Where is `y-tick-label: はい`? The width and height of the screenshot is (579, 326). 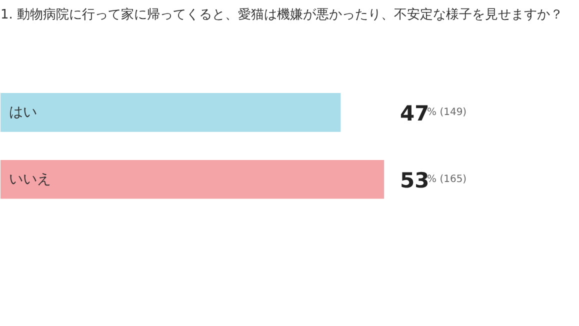
y-tick-label: はい is located at coordinates (23, 112).